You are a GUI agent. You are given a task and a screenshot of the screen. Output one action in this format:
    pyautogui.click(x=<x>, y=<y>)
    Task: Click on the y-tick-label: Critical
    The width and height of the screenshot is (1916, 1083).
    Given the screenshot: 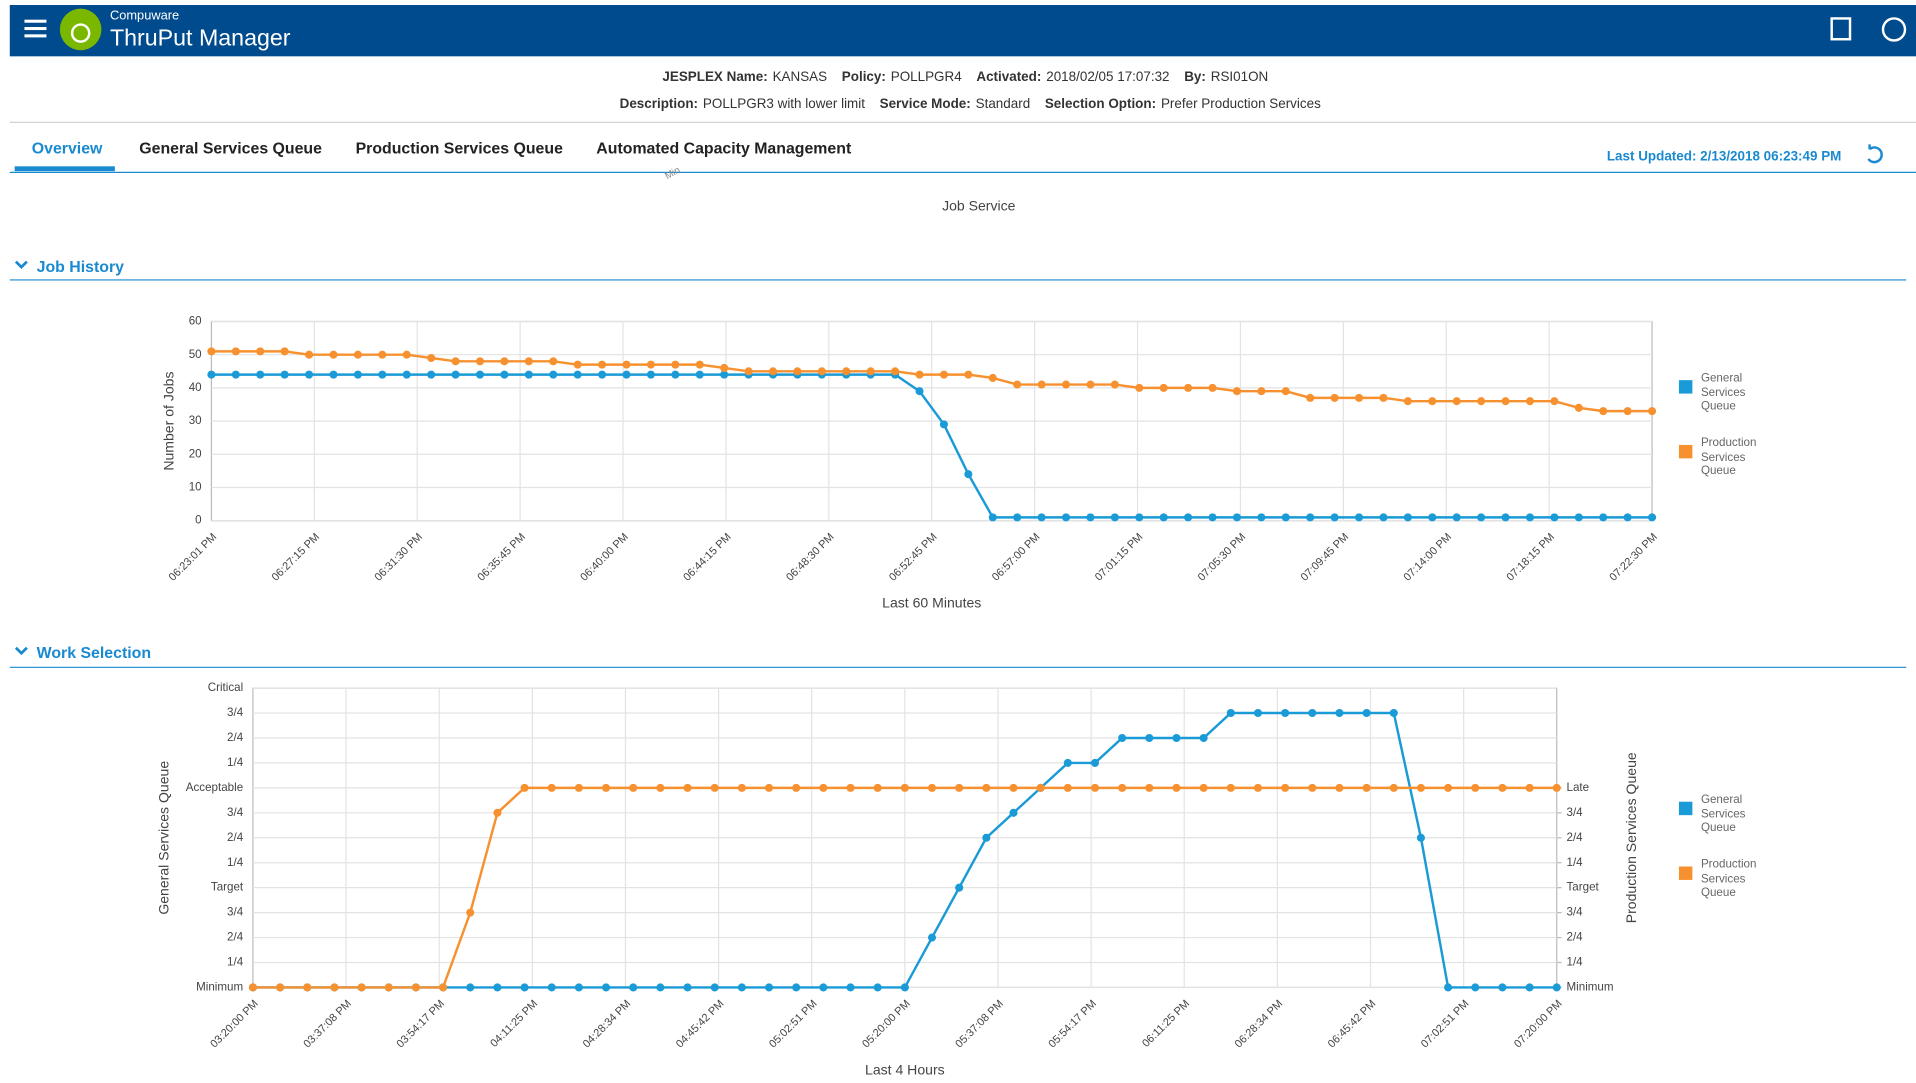 What is the action you would take?
    pyautogui.click(x=225, y=687)
    